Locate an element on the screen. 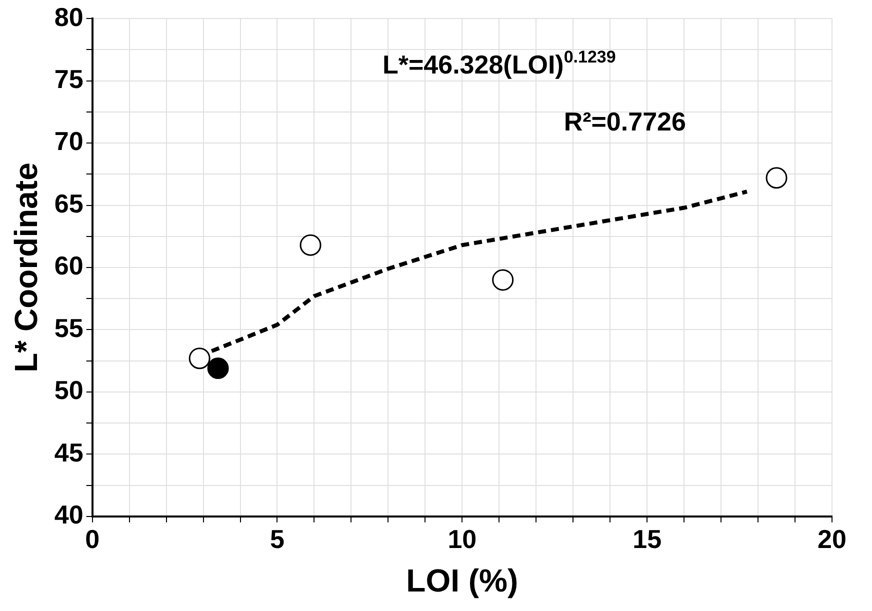 Image resolution: width=872 pixels, height=611 pixels. y-tick-label: 65 is located at coordinates (69, 203).